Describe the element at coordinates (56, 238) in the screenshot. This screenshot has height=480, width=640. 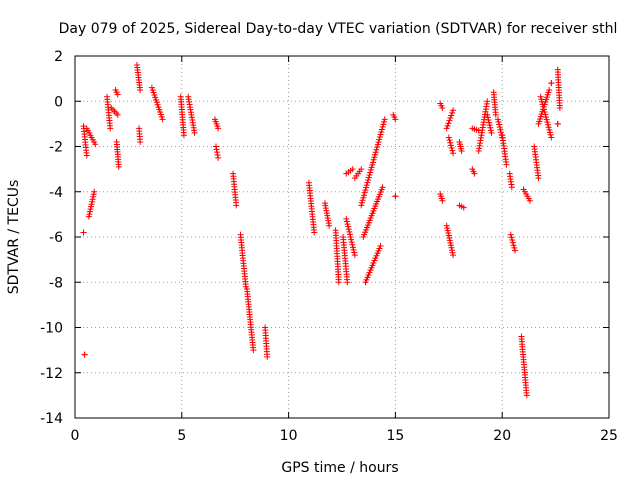
I see `y-tick-label: -6` at that location.